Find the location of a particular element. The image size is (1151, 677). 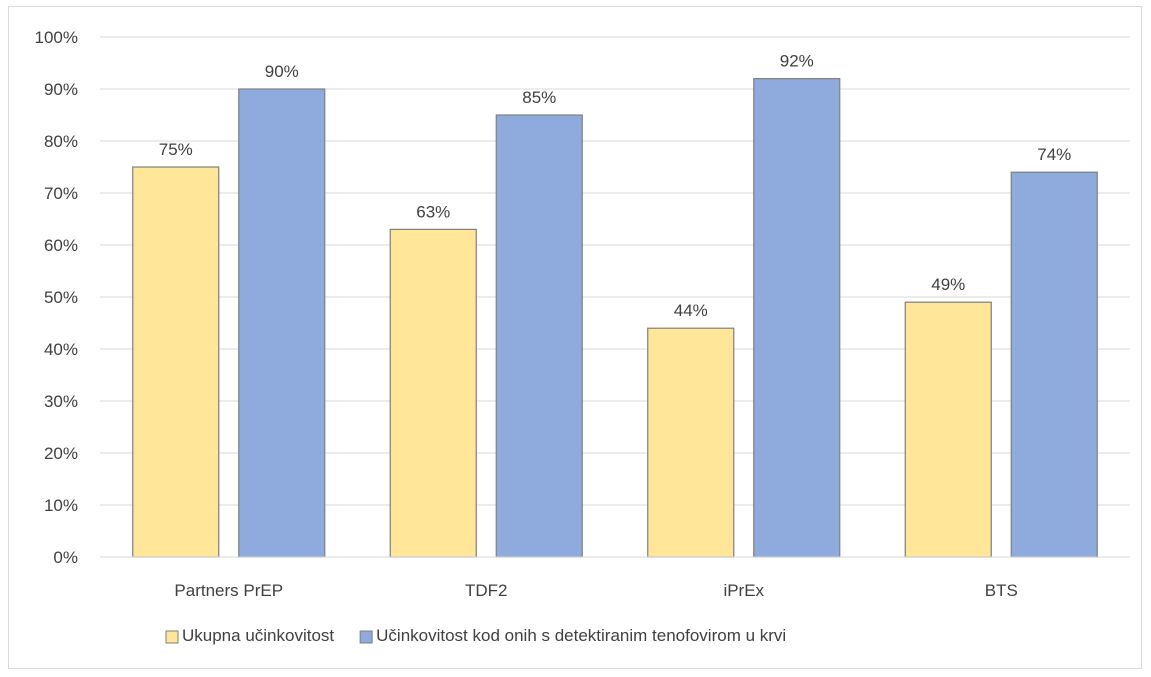

y-tick-label: 70% is located at coordinates (61, 193).